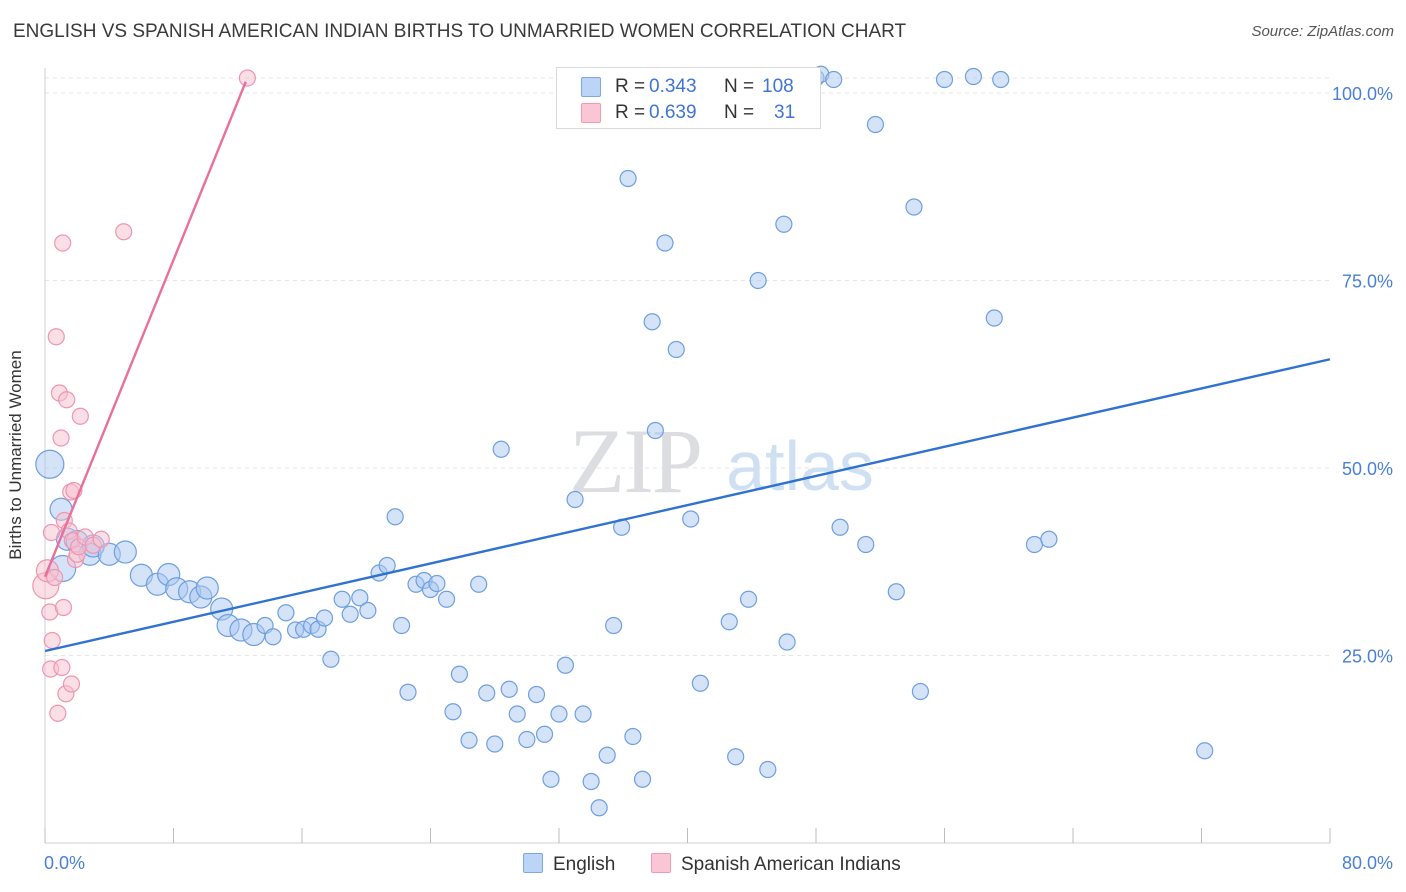 The image size is (1406, 892). What do you see at coordinates (1322, 31) in the screenshot?
I see `source-label: Source: ZipAtlas.com` at bounding box center [1322, 31].